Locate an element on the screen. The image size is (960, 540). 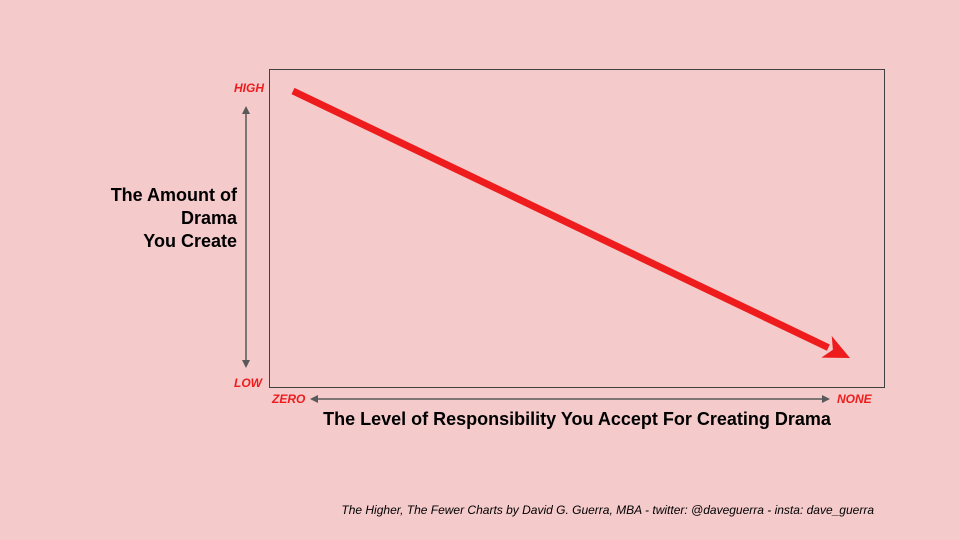
y-axis-label-line-2: Drama is located at coordinates (209, 218).